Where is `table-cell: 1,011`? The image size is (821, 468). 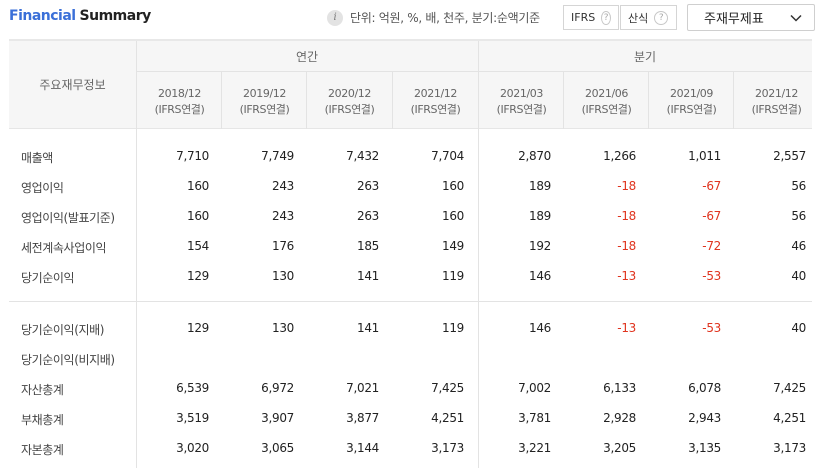 table-cell: 1,011 is located at coordinates (704, 156).